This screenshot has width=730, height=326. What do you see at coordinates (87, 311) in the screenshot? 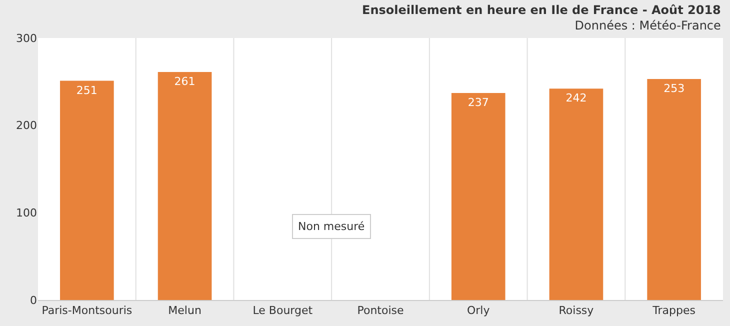
I see `x-tick-label: Paris-Montsouris` at bounding box center [87, 311].